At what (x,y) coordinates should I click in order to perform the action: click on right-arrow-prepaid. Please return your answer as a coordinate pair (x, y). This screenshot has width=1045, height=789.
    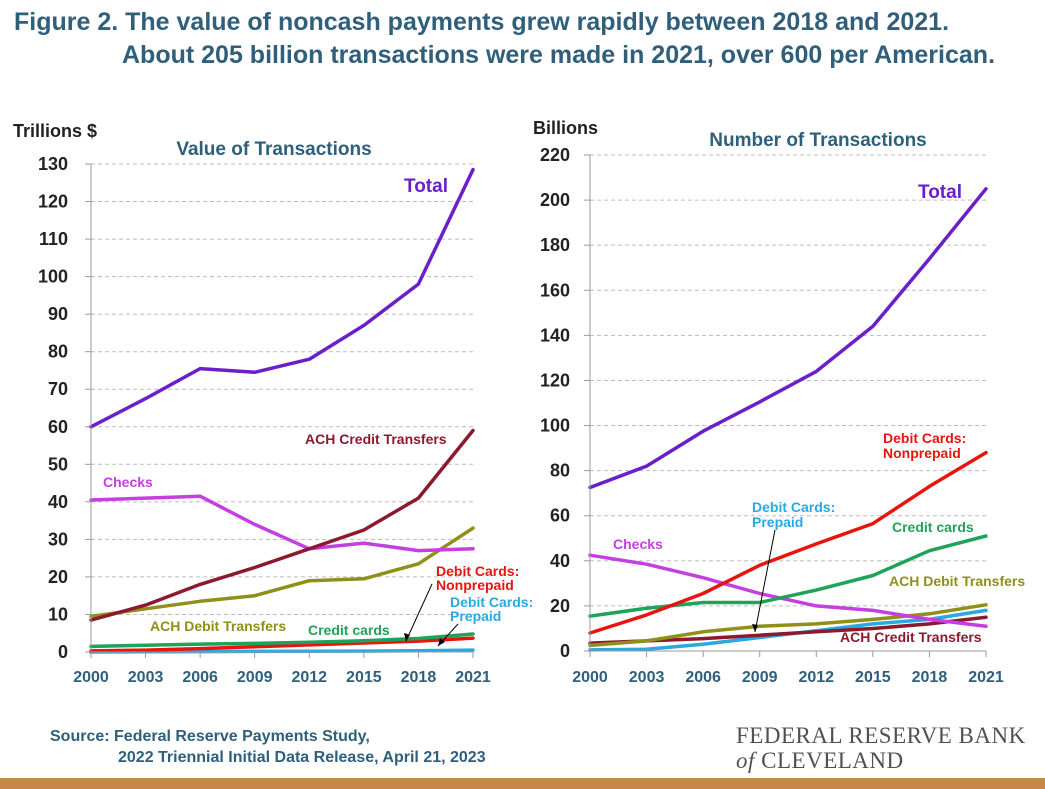
    Looking at the image, I should click on (765, 581).